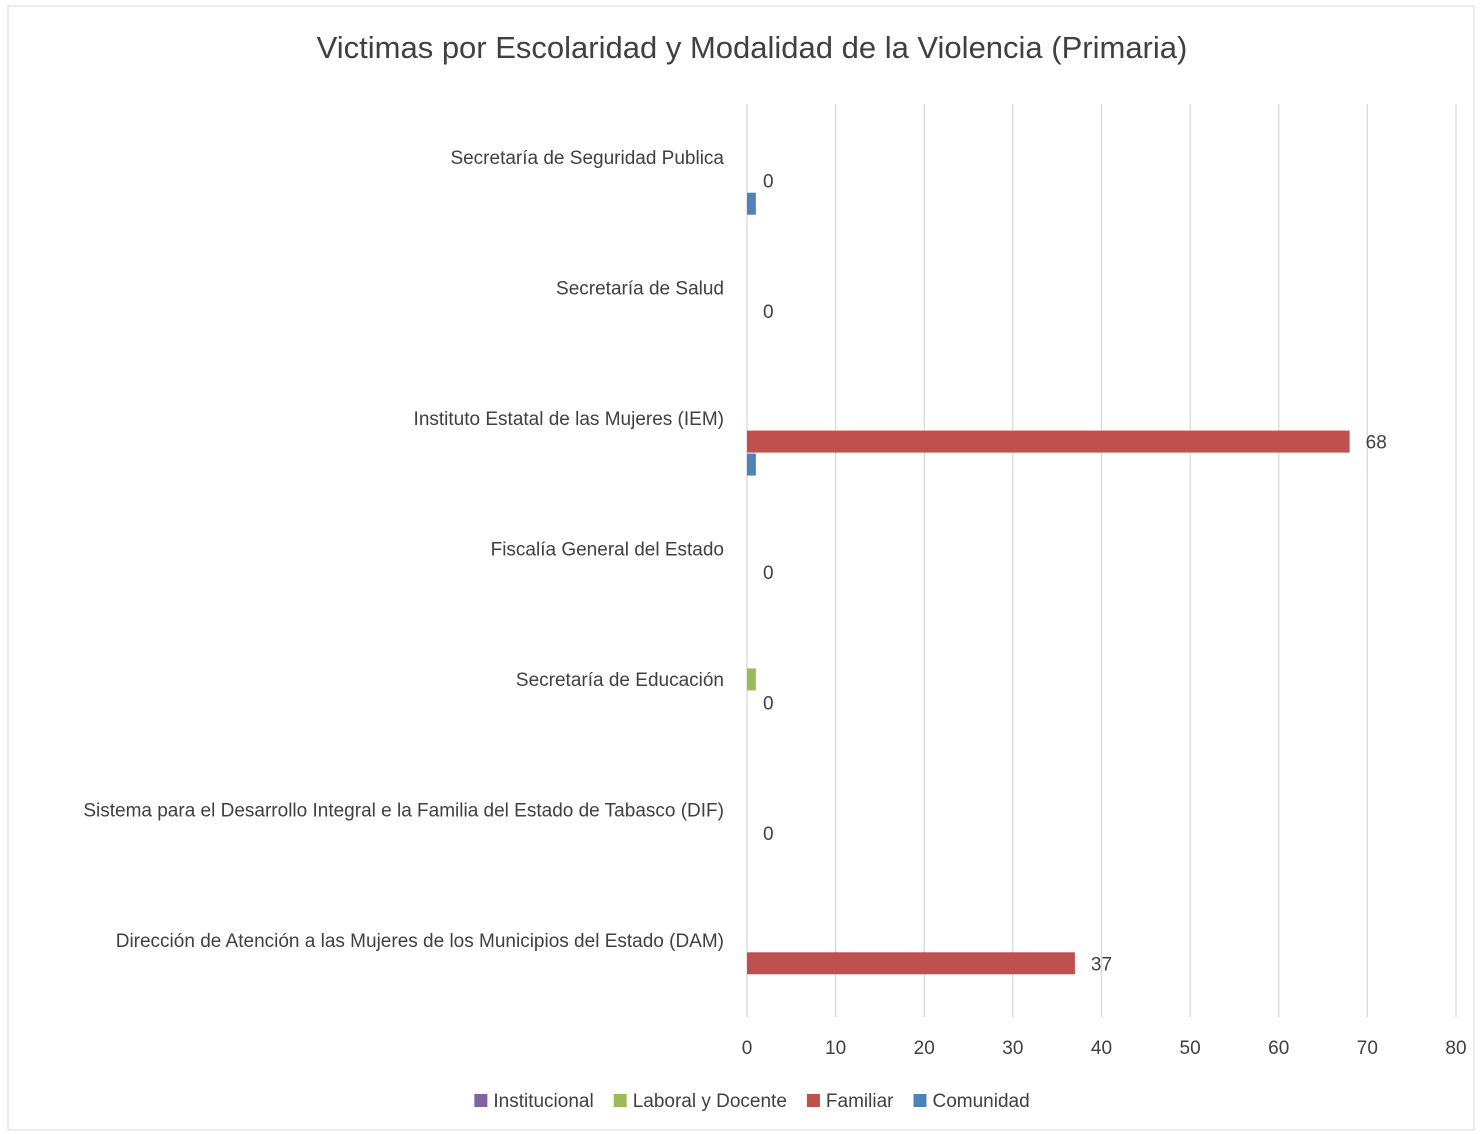 The height and width of the screenshot is (1134, 1482). Describe the element at coordinates (1012, 1048) in the screenshot. I see `x-tick-label: 30` at that location.